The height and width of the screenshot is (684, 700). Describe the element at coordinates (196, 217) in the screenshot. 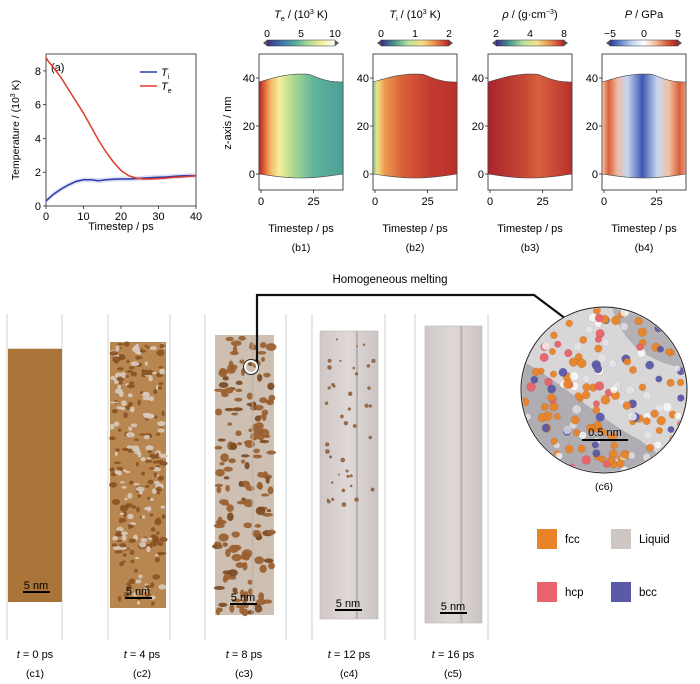

I see `x-tick-label: 40` at that location.